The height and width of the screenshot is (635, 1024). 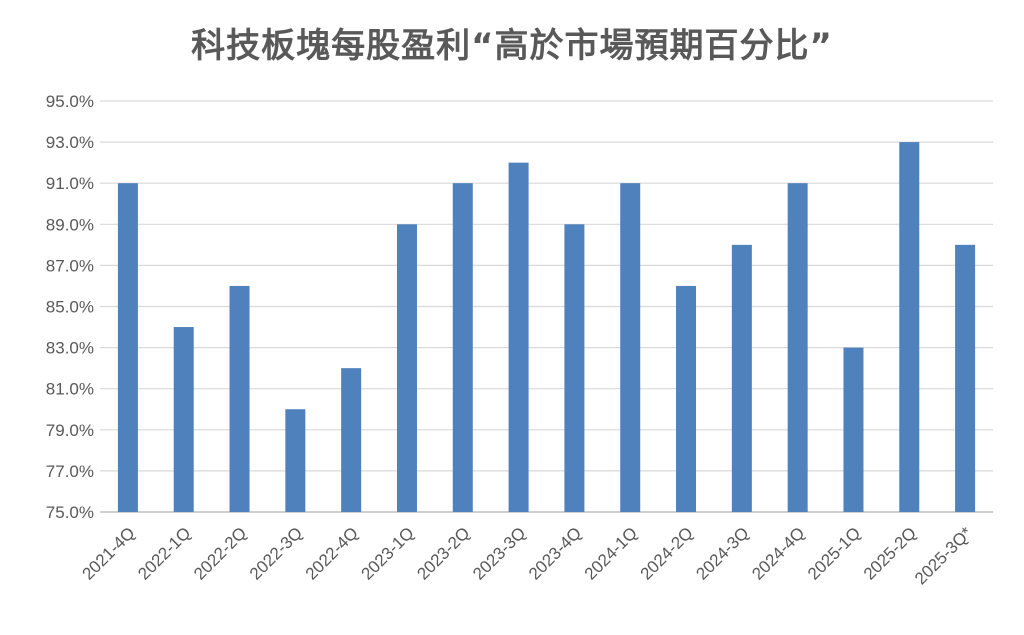 What do you see at coordinates (778, 553) in the screenshot?
I see `x-tick-label: 2024-4Q` at bounding box center [778, 553].